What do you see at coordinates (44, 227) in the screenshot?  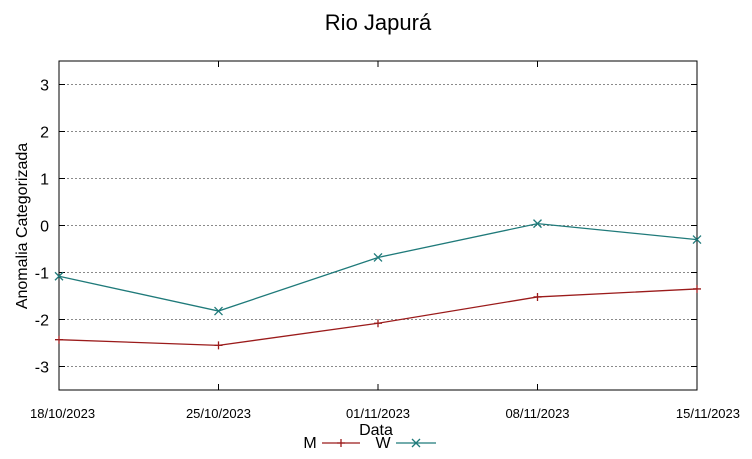 I see `y-tick-label: 0` at bounding box center [44, 227].